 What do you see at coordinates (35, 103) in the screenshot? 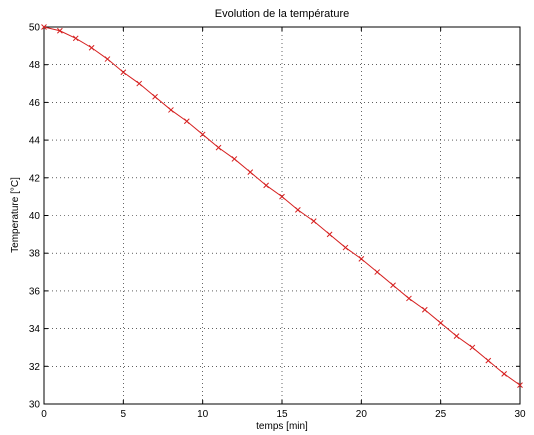
I see `y-tick-label: 46` at bounding box center [35, 103].